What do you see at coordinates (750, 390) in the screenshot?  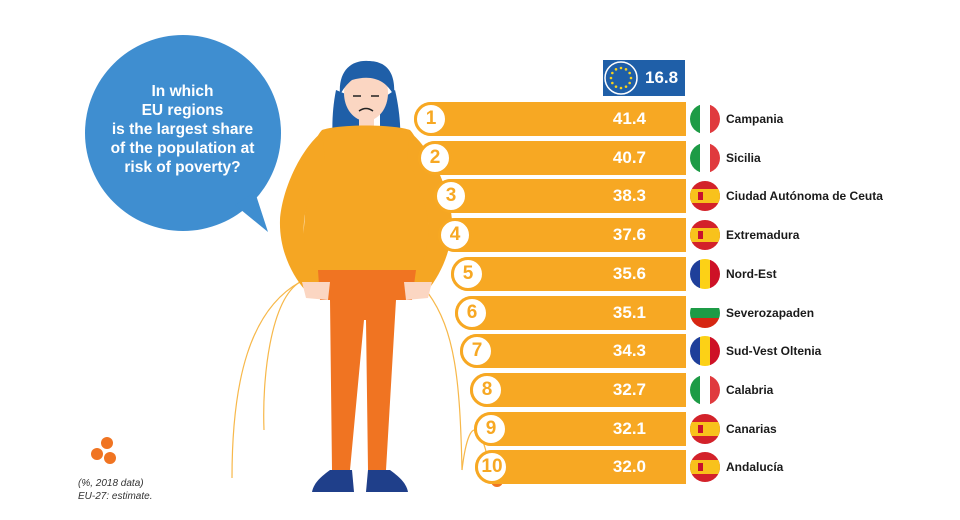 I see `region-label: Calabria` at bounding box center [750, 390].